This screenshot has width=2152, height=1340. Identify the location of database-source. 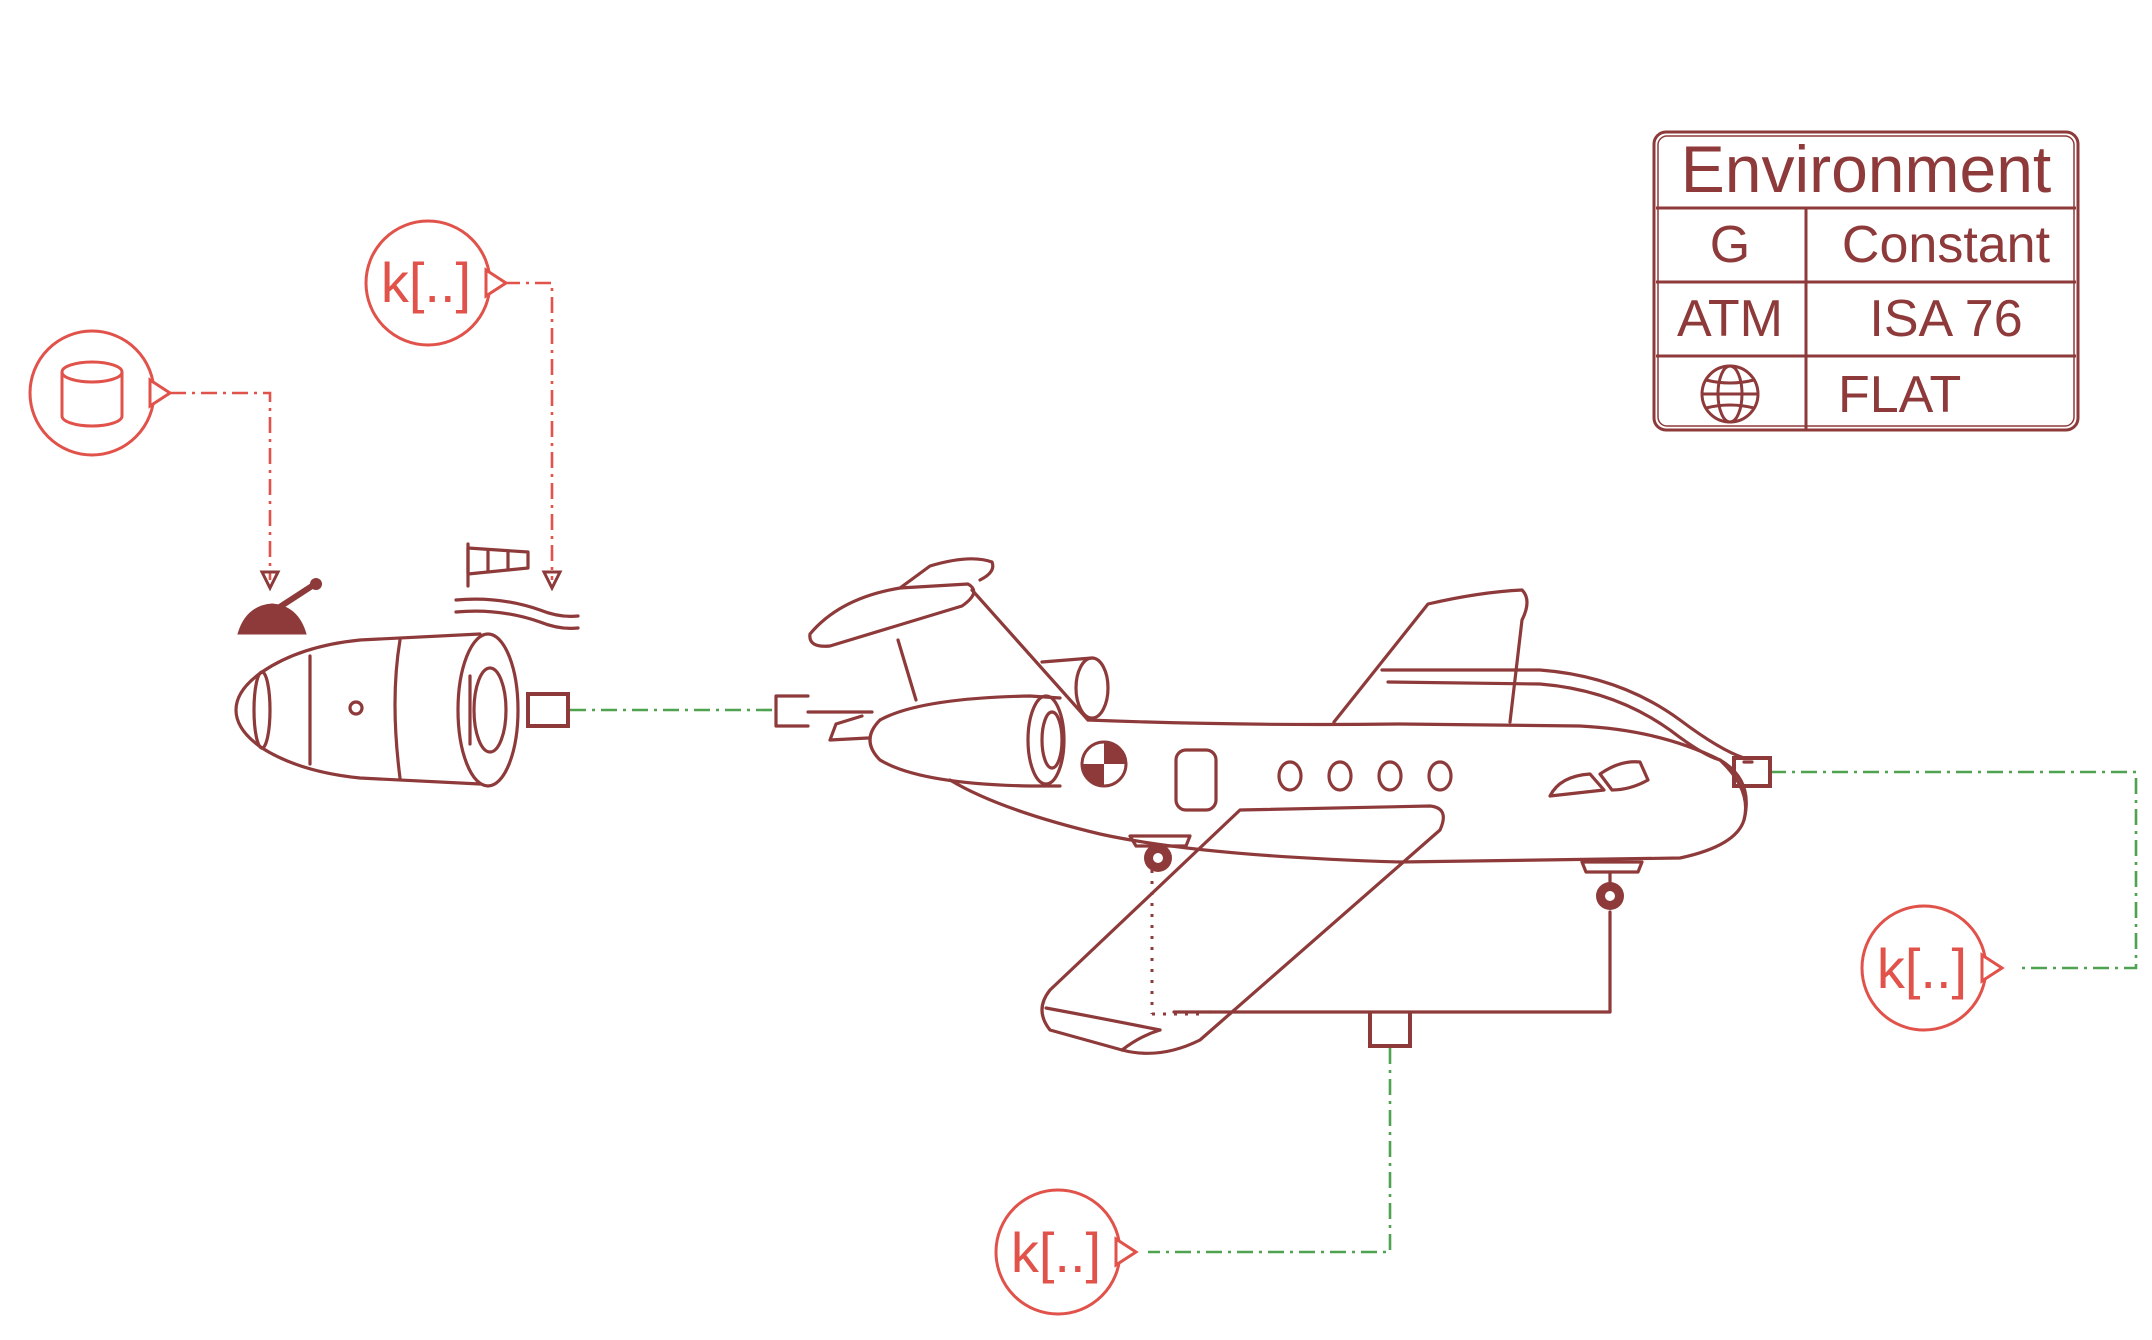
(100, 393).